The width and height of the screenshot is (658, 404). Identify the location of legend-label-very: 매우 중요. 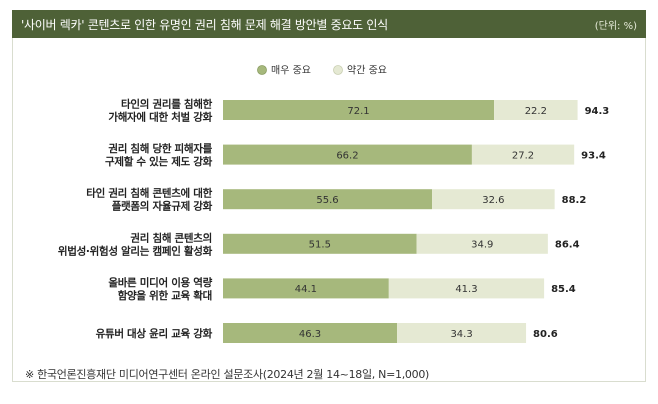
(291, 71).